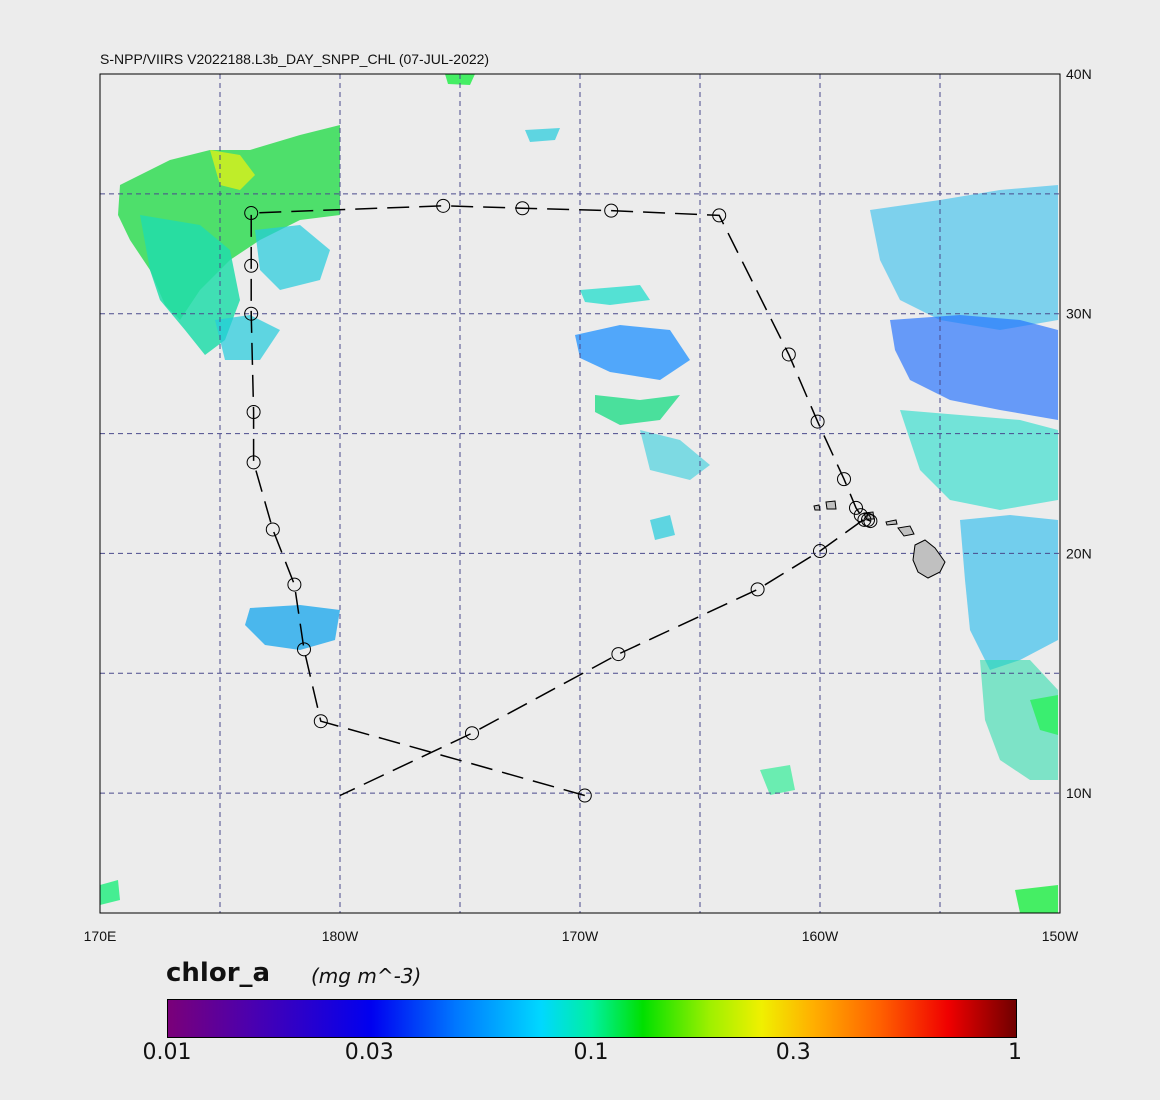  Describe the element at coordinates (793, 1052) in the screenshot. I see `colorbar-tick-label: 0.3` at that location.